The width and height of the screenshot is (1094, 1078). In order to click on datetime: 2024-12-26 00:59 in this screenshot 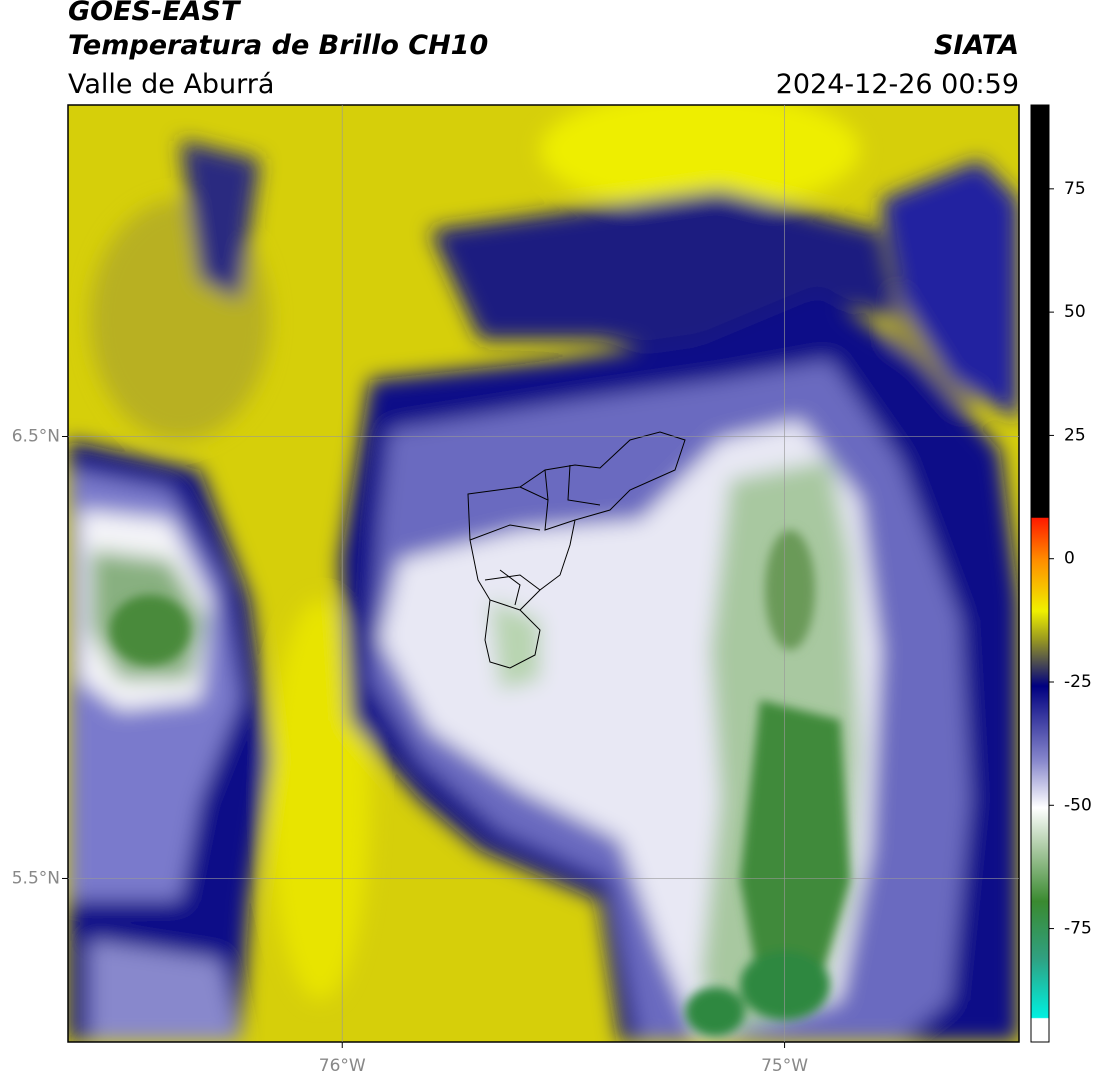, I will do `click(897, 84)`.